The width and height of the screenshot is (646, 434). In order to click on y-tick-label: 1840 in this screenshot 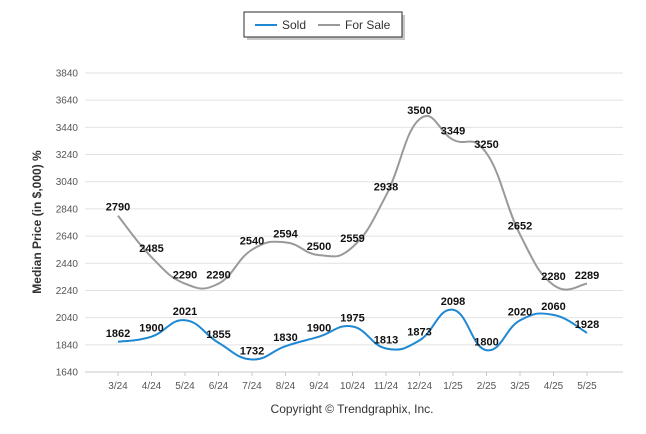, I will do `click(67, 345)`.